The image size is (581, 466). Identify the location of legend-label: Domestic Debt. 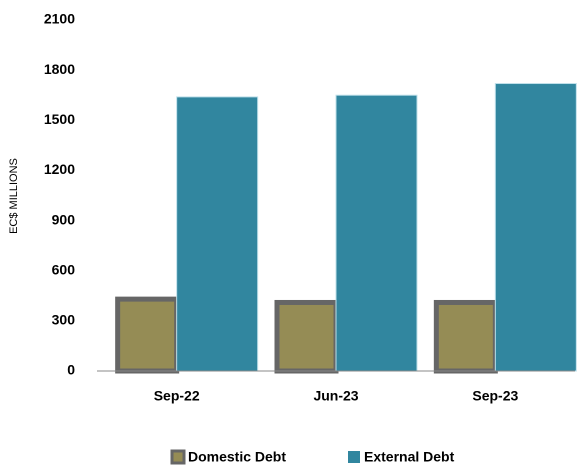
(237, 457).